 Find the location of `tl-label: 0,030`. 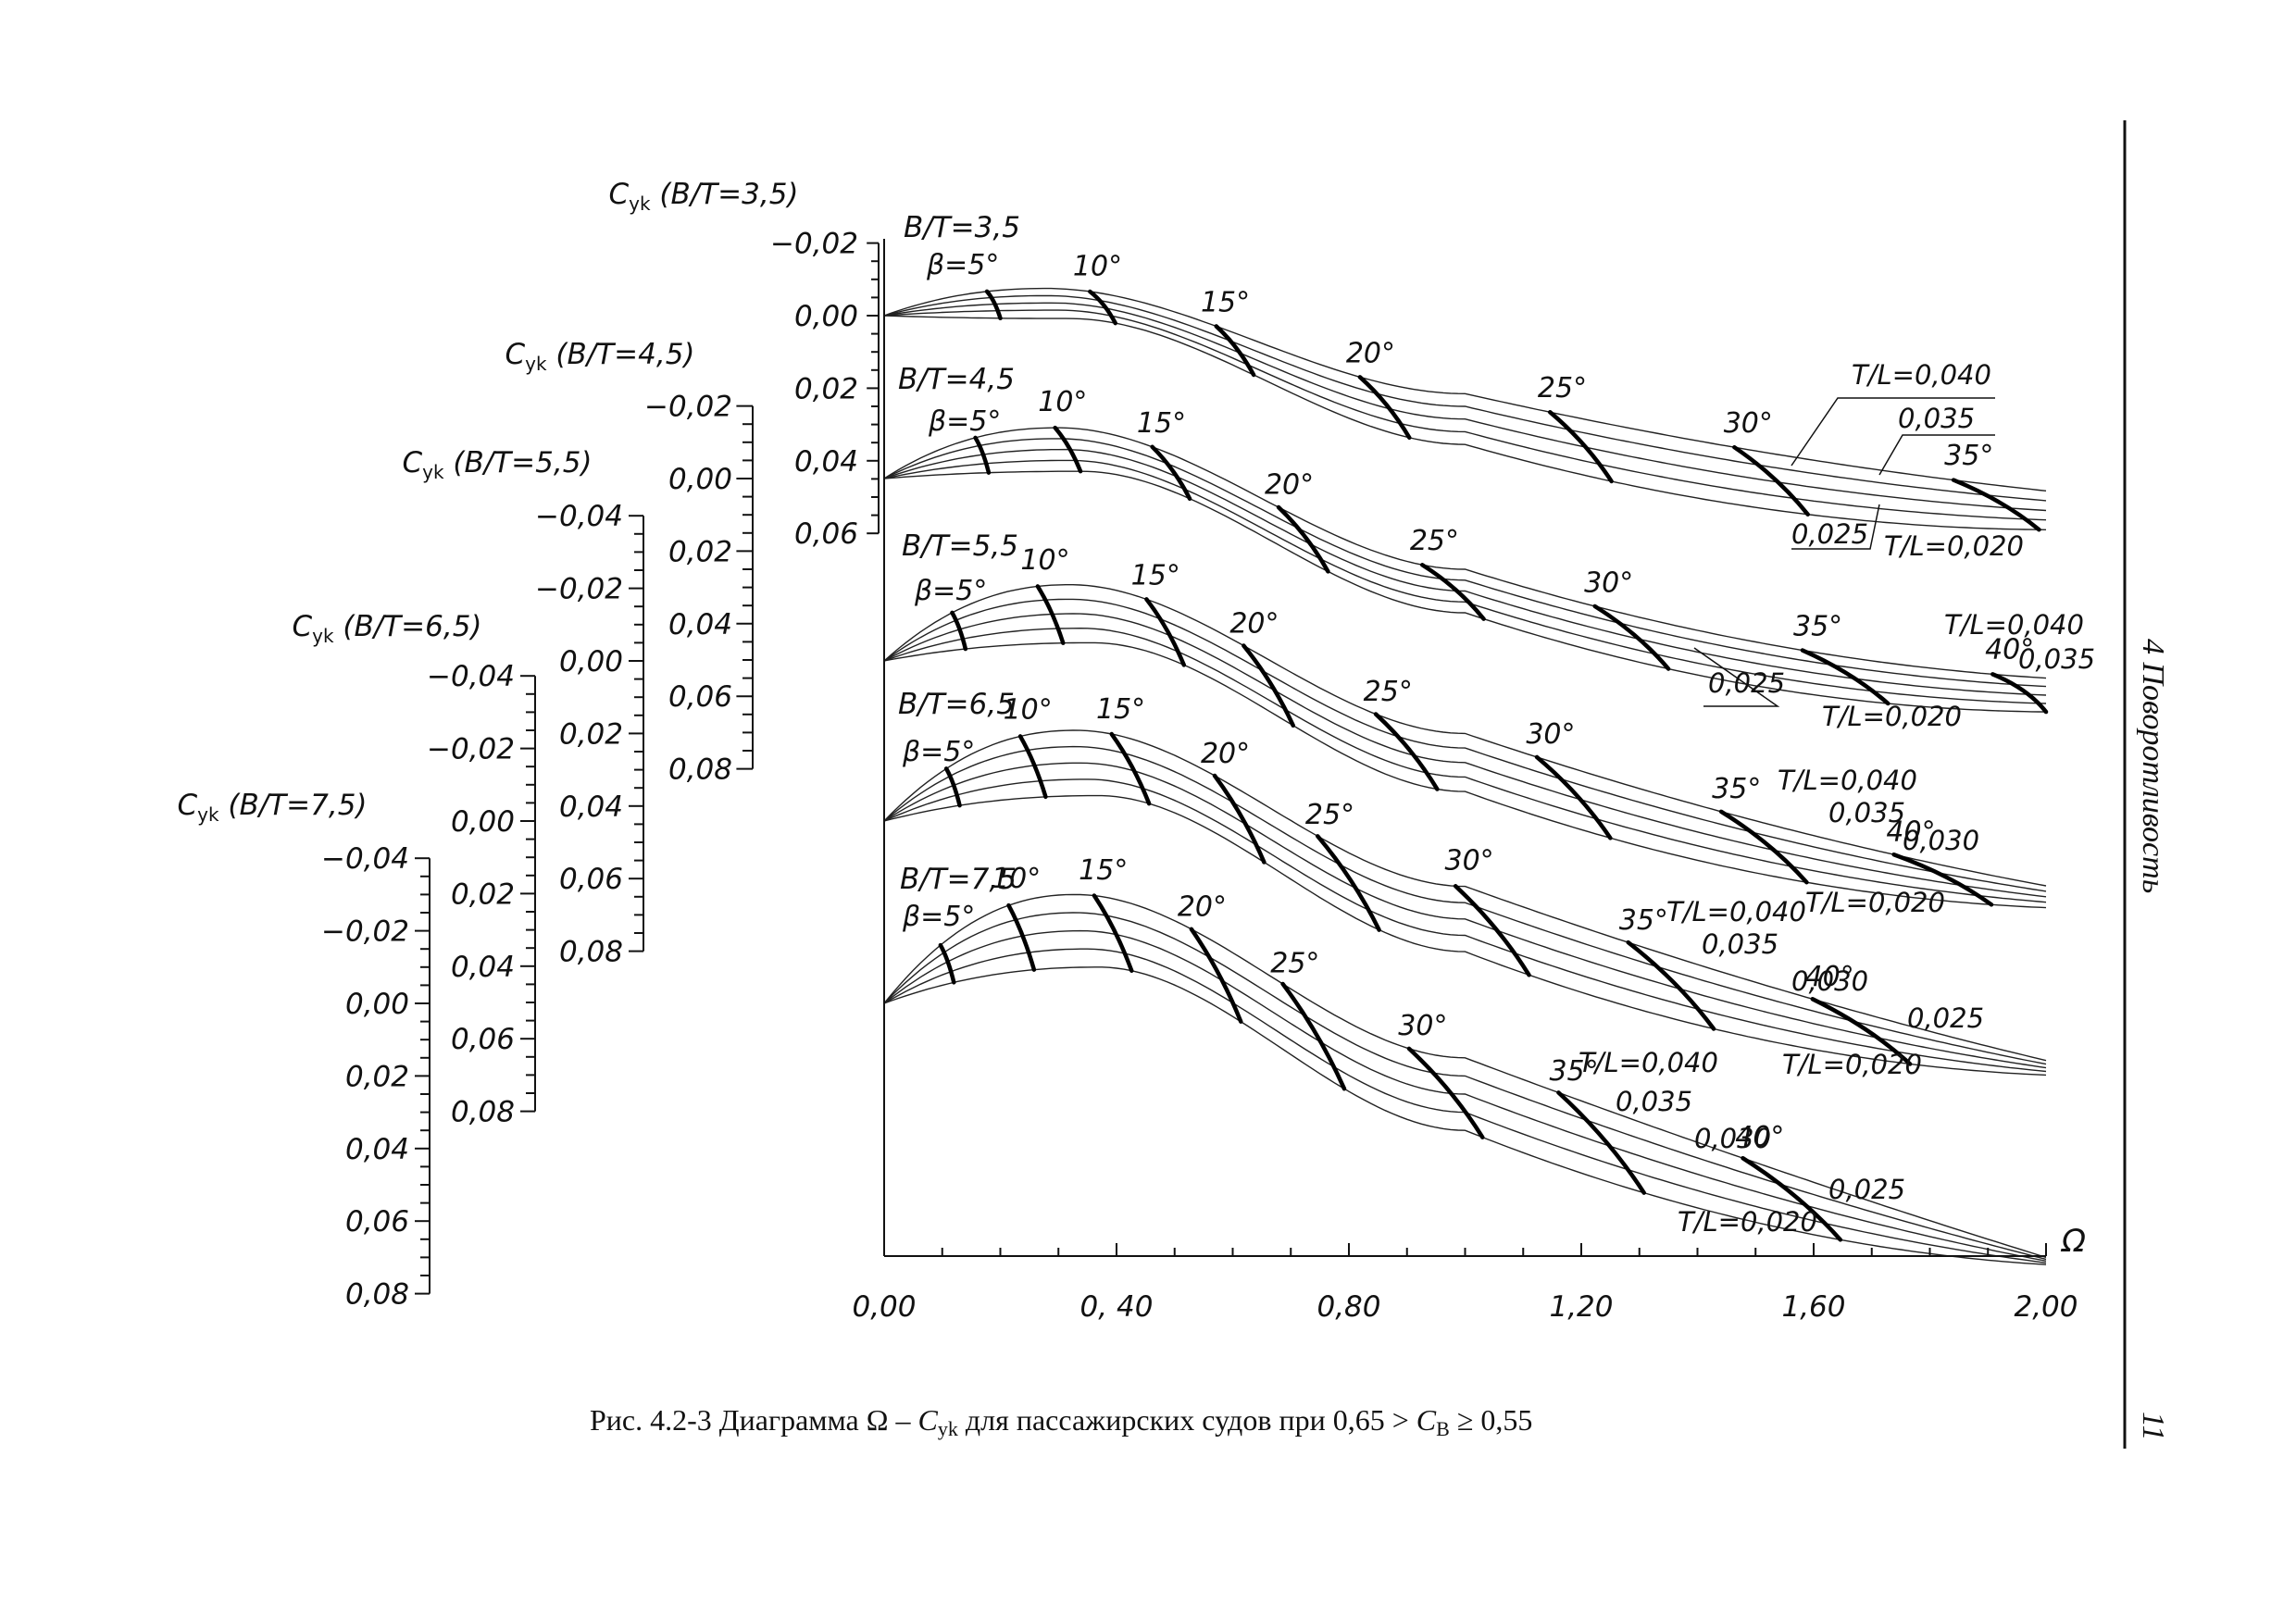

tl-label: 0,030 is located at coordinates (1732, 1138).